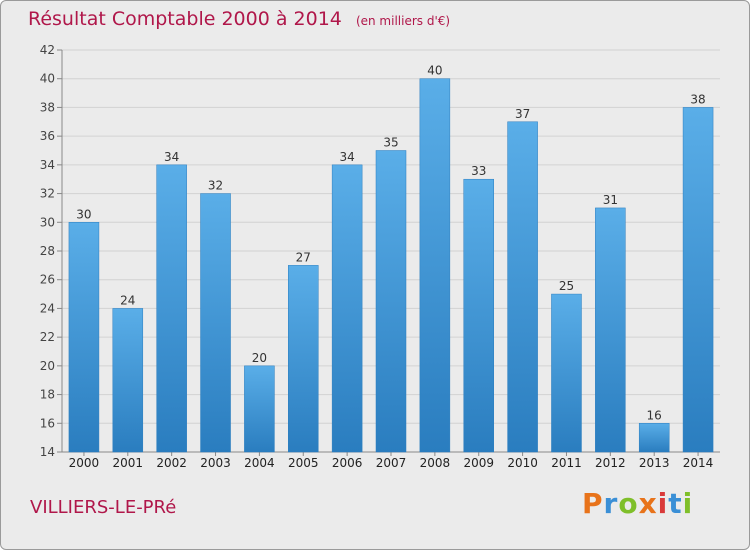 Image resolution: width=750 pixels, height=550 pixels. Describe the element at coordinates (675, 503) in the screenshot. I see `logo-letter: t` at that location.